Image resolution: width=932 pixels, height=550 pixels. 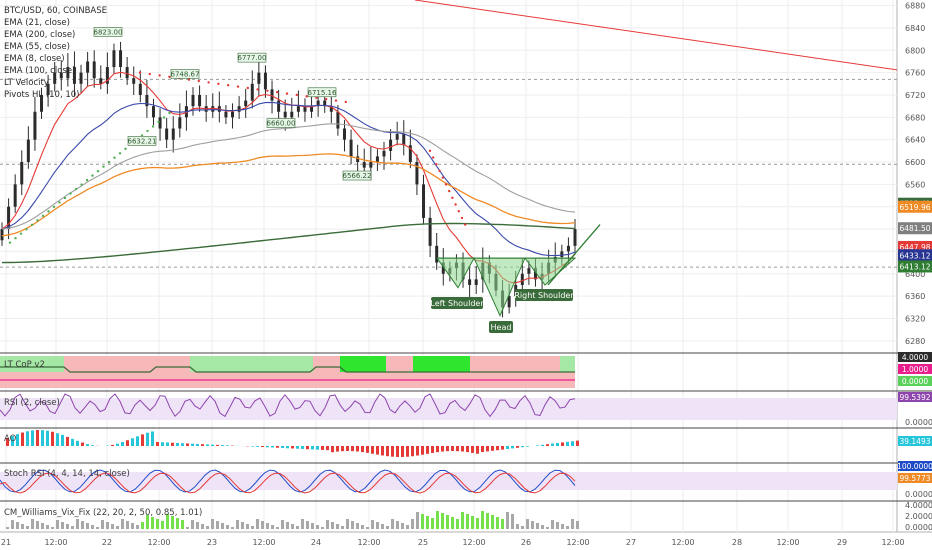 What do you see at coordinates (915, 296) in the screenshot?
I see `price-tick-label: 6360` at bounding box center [915, 296].